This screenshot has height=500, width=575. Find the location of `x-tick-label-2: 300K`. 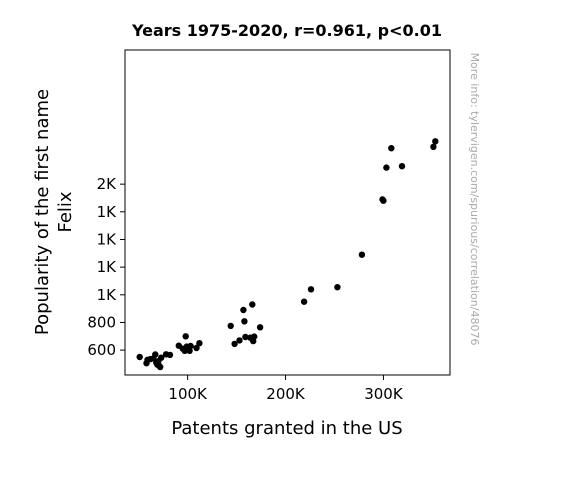

x-tick-label-2: 300K is located at coordinates (384, 394).